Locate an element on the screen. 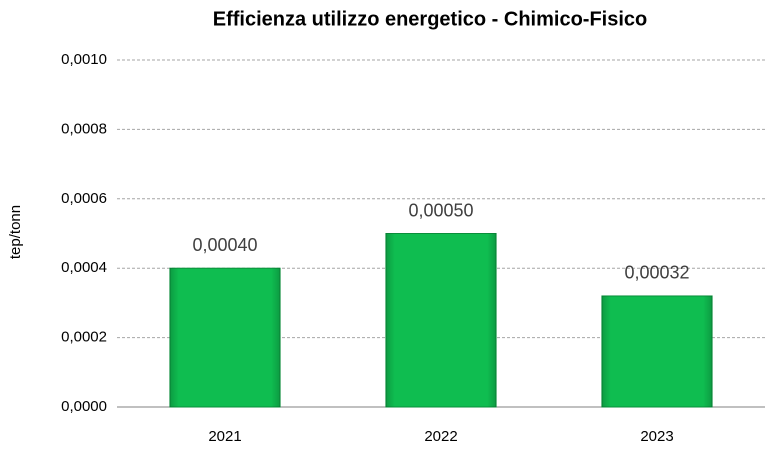  data-label: 0,00050 is located at coordinates (440, 210).